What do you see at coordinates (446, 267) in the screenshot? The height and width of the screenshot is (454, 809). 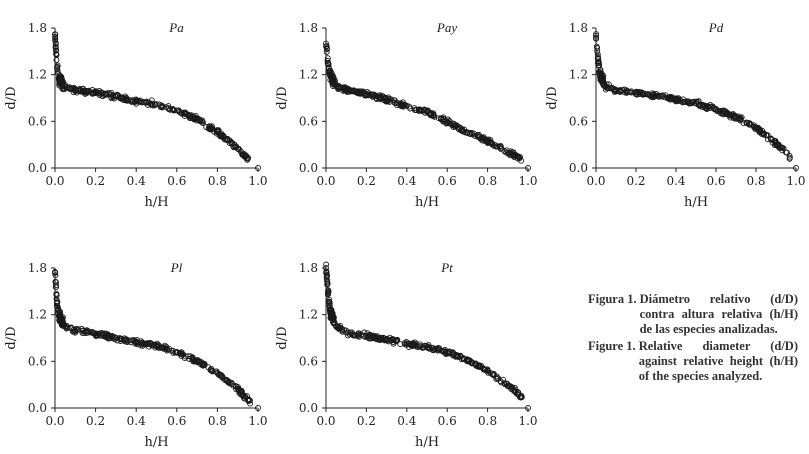 I see `panel-label: Pt` at bounding box center [446, 267].